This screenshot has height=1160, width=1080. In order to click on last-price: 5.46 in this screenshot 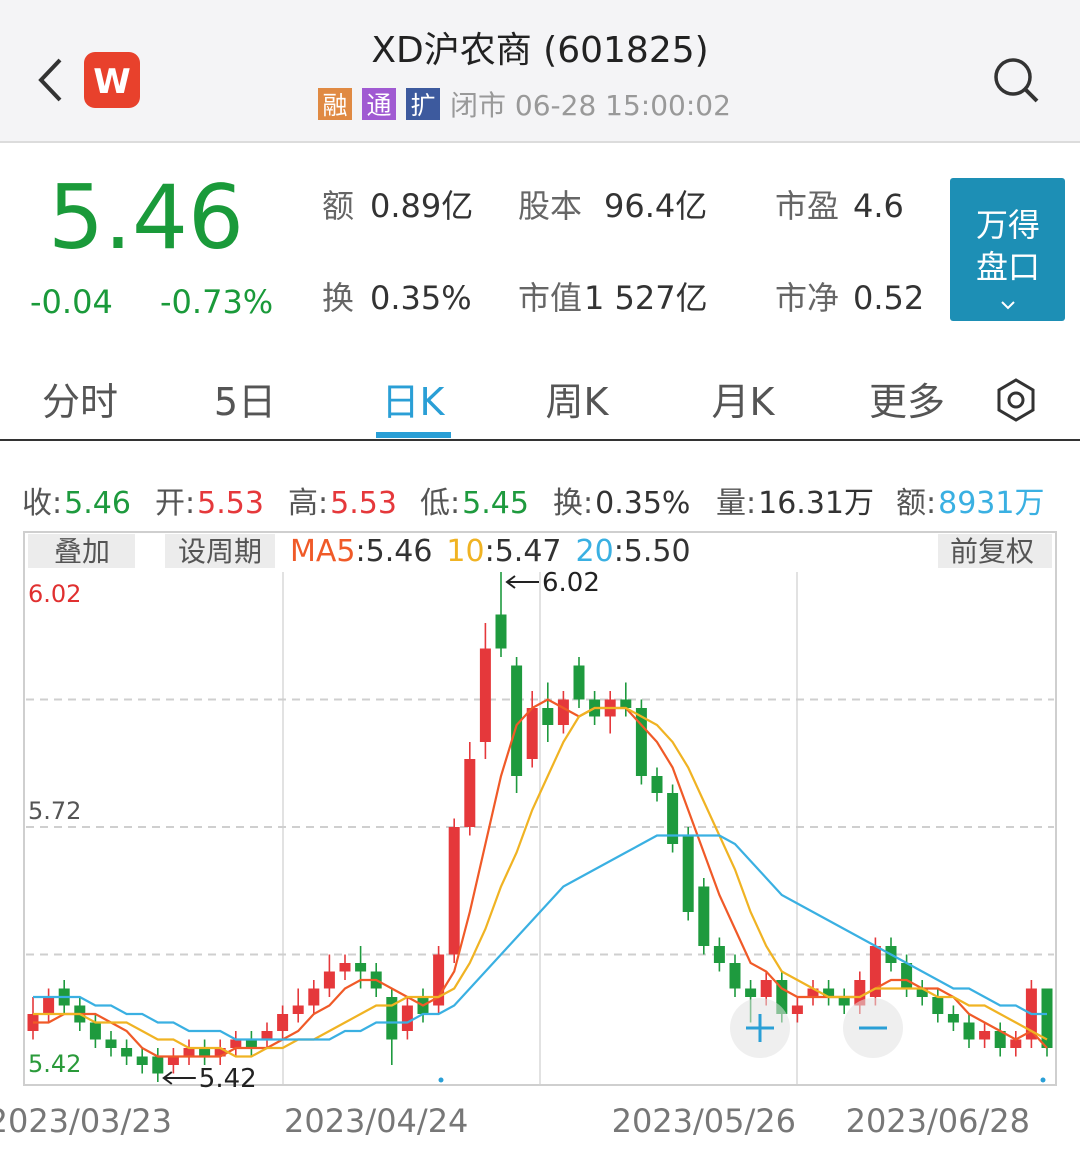, I will do `click(146, 217)`.